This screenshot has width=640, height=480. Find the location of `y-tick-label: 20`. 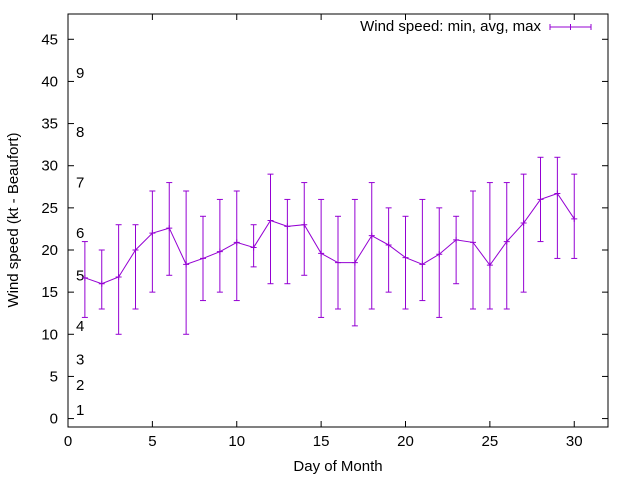

y-tick-label: 20 is located at coordinates (49, 250).